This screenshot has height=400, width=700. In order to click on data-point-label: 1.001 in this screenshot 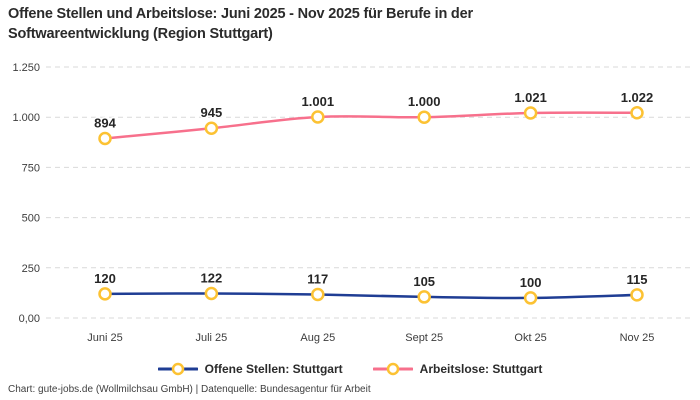, I will do `click(318, 101)`.